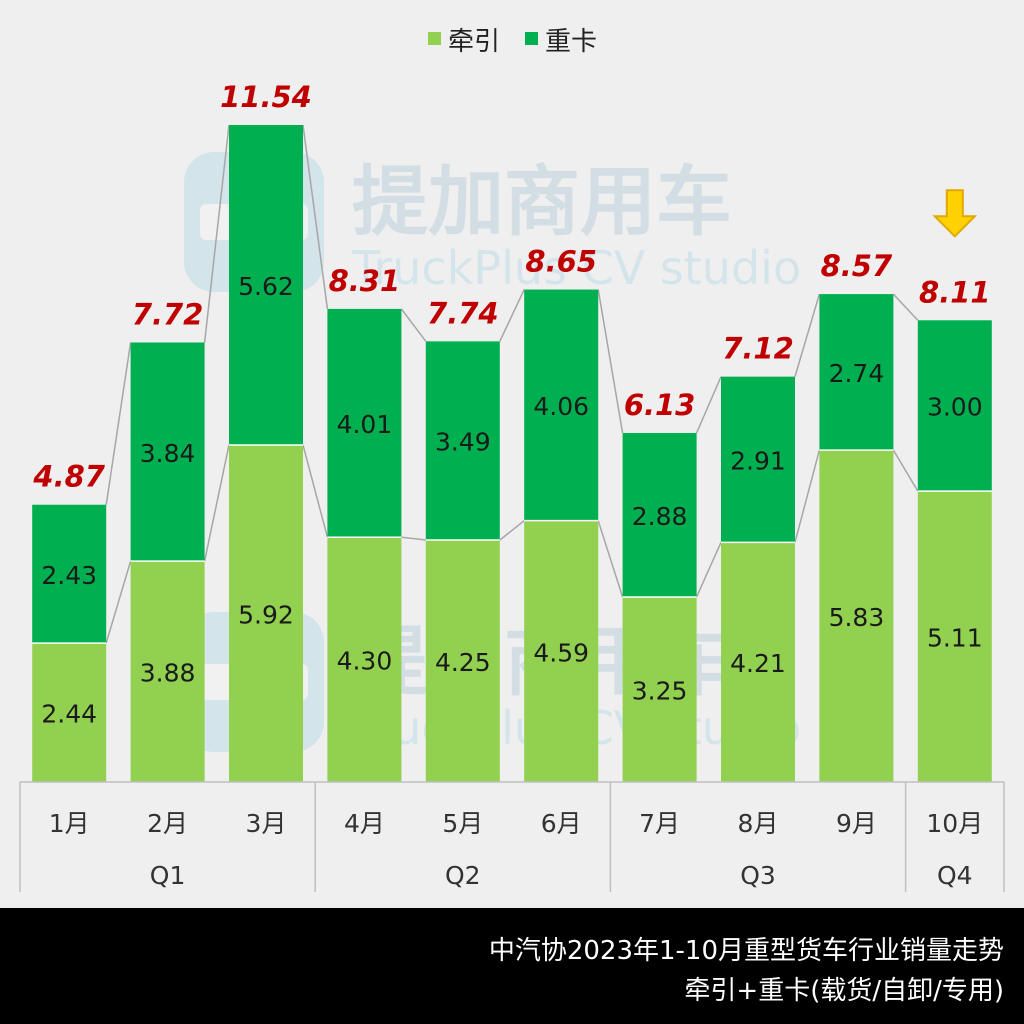 This screenshot has height=1024, width=1024. I want to click on value-label-heavy-truck-10: 3.00, so click(955, 407).